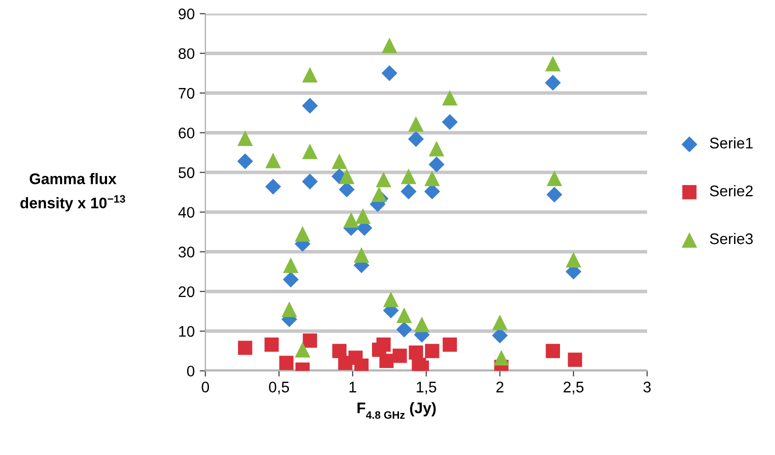 The width and height of the screenshot is (775, 455). What do you see at coordinates (186, 172) in the screenshot?
I see `y-tick-label: 50` at bounding box center [186, 172].